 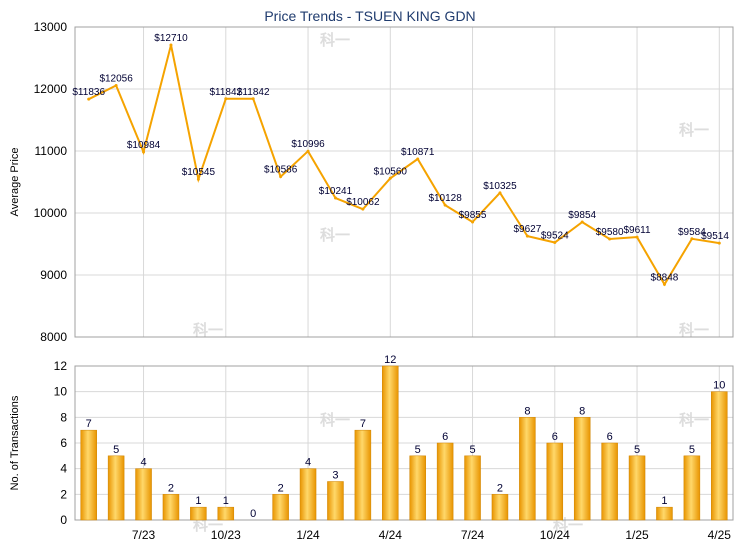 I want to click on price-label-18: $9854, so click(x=582, y=215).